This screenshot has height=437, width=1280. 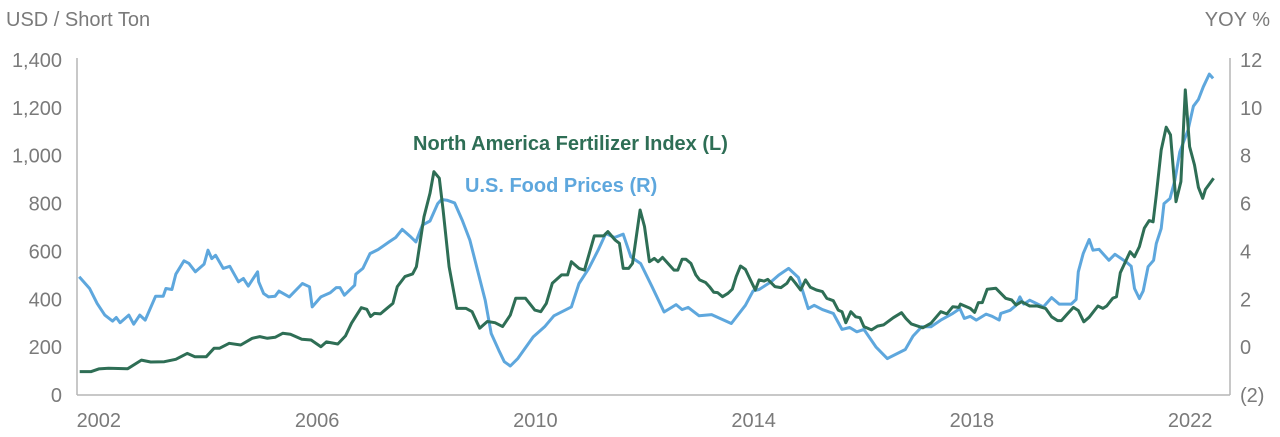 What do you see at coordinates (45, 205) in the screenshot?
I see `left-tick-label: 800` at bounding box center [45, 205].